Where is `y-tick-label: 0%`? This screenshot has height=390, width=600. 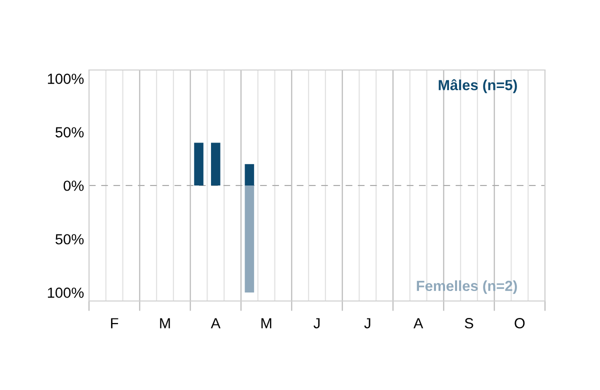 y-tick-label: 0% is located at coordinates (74, 185).